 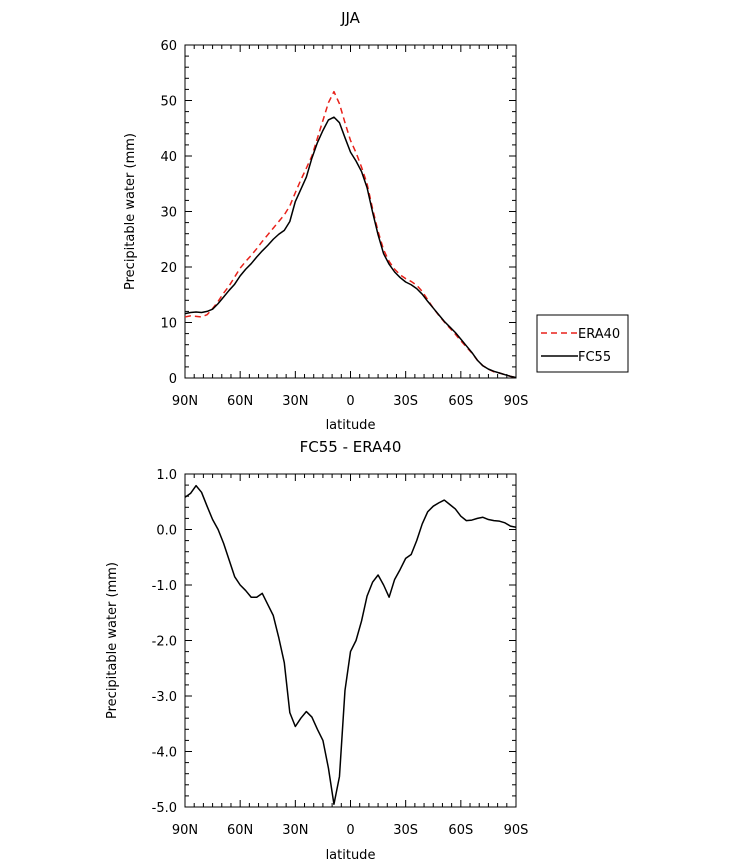 I want to click on y-tick-label: 1.0, so click(x=166, y=475).